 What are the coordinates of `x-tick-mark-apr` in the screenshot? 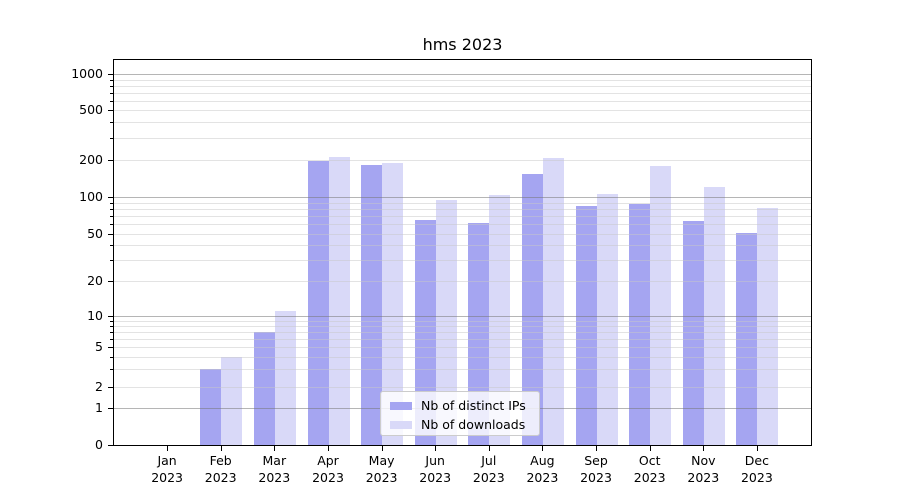 It's located at (328, 448).